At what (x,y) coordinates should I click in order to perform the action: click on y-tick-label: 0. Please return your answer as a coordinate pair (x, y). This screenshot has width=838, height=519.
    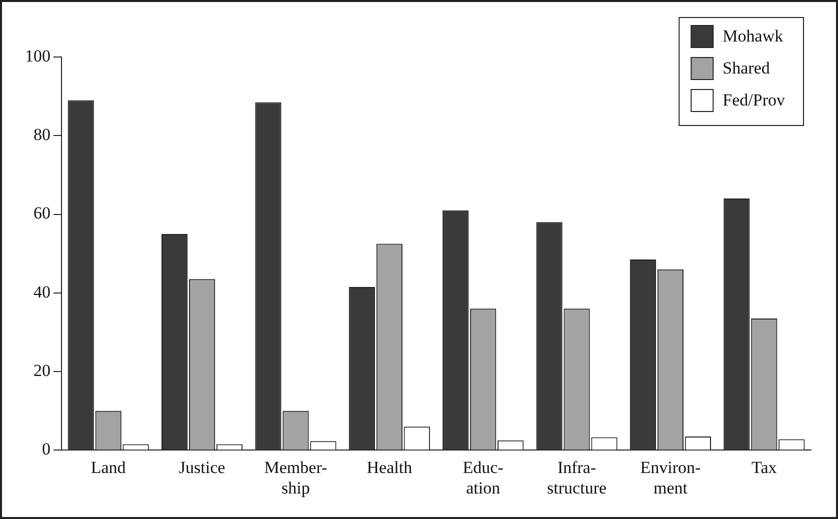
    Looking at the image, I should click on (46, 449).